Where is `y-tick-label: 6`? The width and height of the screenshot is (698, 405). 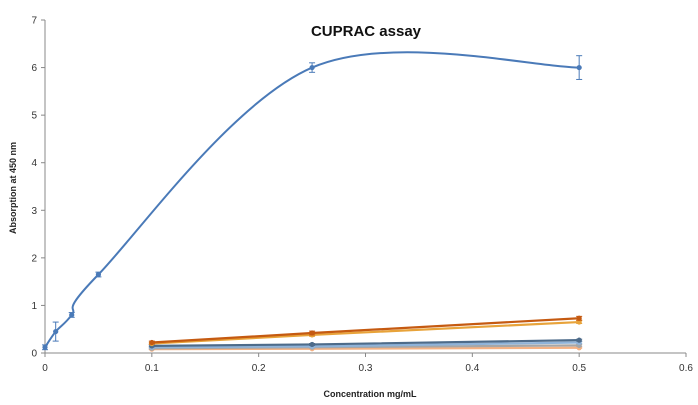
y-tick-label: 6 is located at coordinates (34, 68).